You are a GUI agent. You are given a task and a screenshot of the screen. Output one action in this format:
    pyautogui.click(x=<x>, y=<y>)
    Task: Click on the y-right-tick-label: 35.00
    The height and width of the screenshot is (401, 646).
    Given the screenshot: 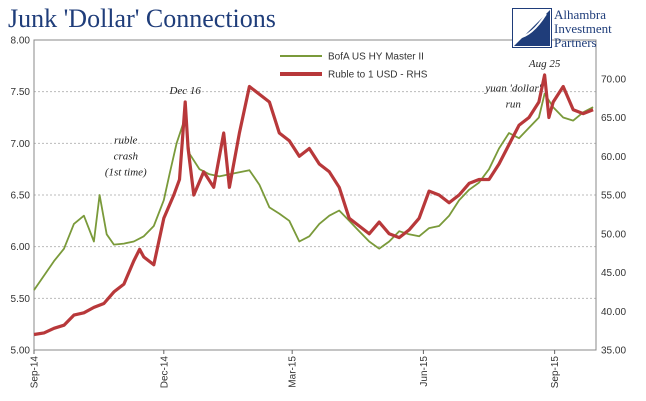 What is the action you would take?
    pyautogui.click(x=613, y=351)
    